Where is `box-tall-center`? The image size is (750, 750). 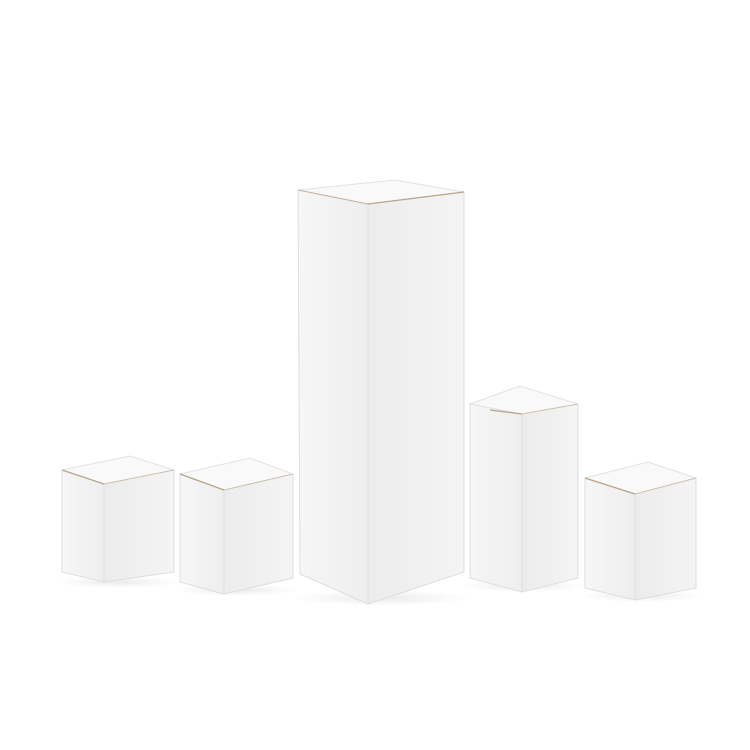 box-tall-center is located at coordinates (382, 392).